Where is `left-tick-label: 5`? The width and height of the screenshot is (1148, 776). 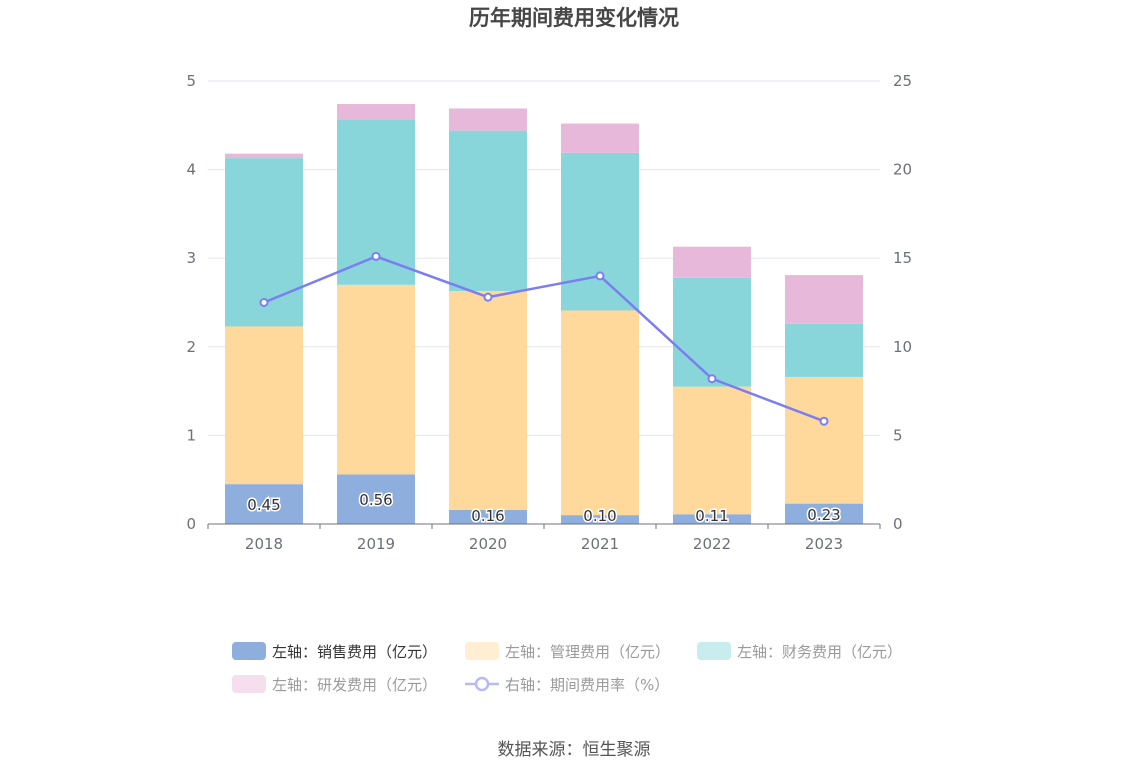 left-tick-label: 5 is located at coordinates (191, 81).